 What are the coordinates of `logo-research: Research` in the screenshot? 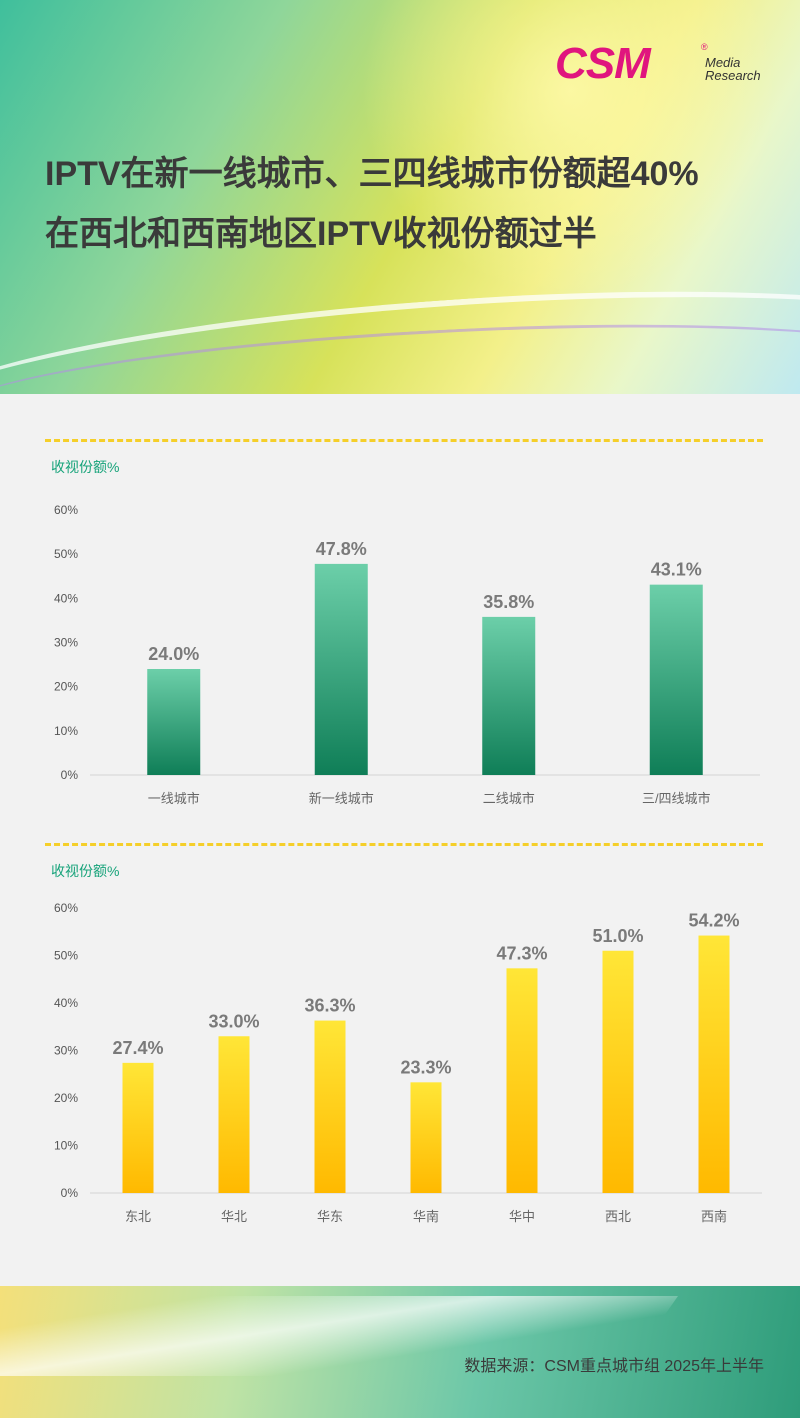 It's located at (733, 75).